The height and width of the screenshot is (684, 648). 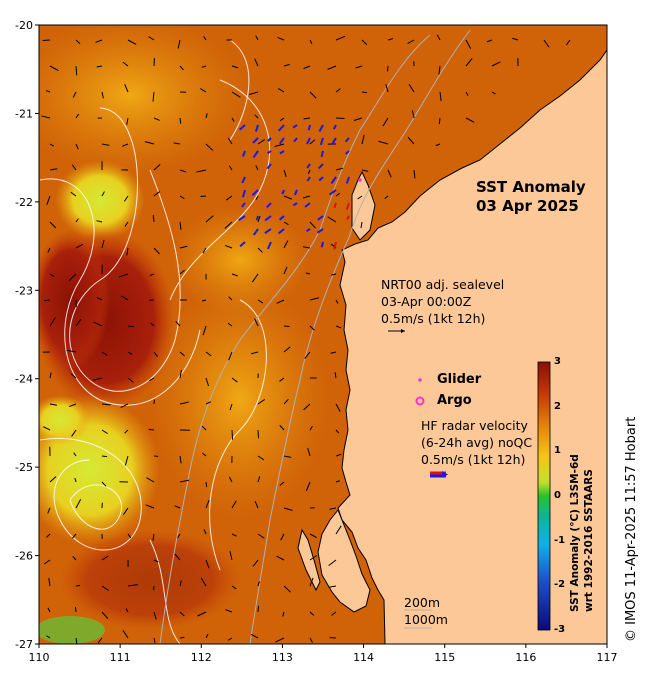 I want to click on hf-scale-arrow, so click(x=439, y=474).